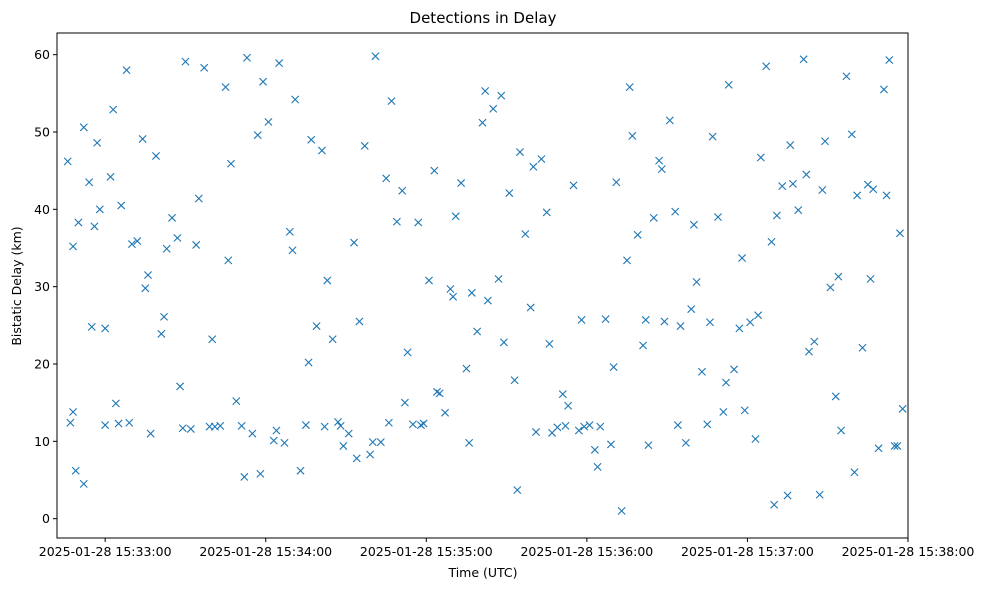 The height and width of the screenshot is (590, 989). What do you see at coordinates (265, 551) in the screenshot?
I see `x-tick-label: 2025-01-28 15:34:00` at bounding box center [265, 551].